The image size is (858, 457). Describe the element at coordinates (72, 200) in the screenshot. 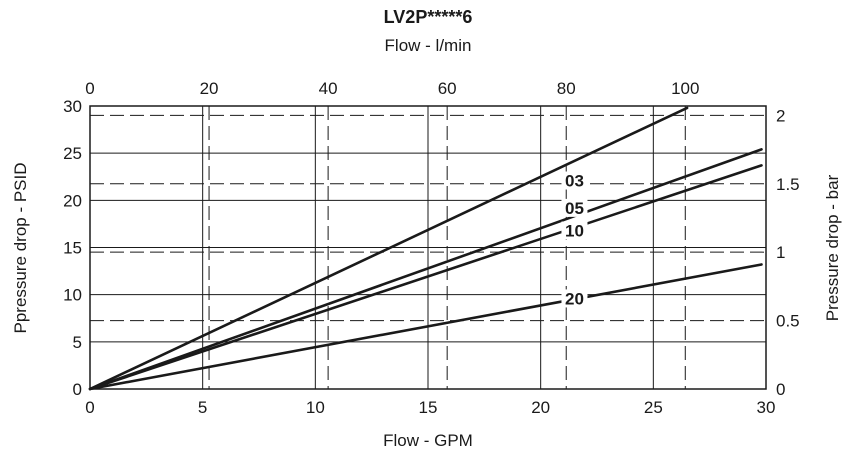

I see `y-tick-20: 20` at that location.